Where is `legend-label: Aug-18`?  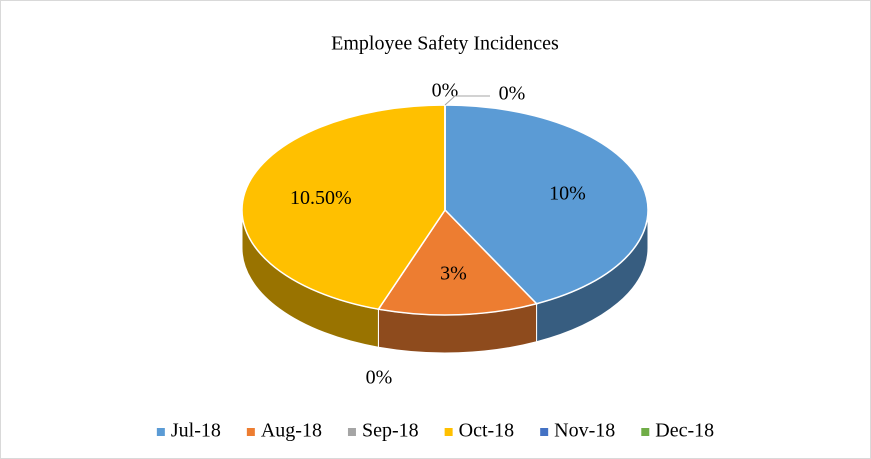 legend-label: Aug-18 is located at coordinates (291, 431).